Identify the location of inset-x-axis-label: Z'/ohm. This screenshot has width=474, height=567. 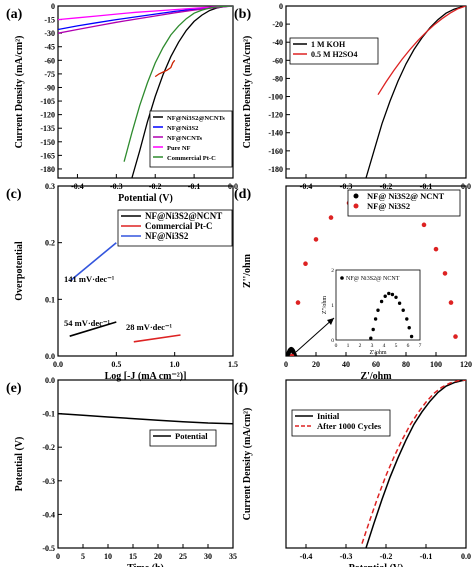
(377, 353).